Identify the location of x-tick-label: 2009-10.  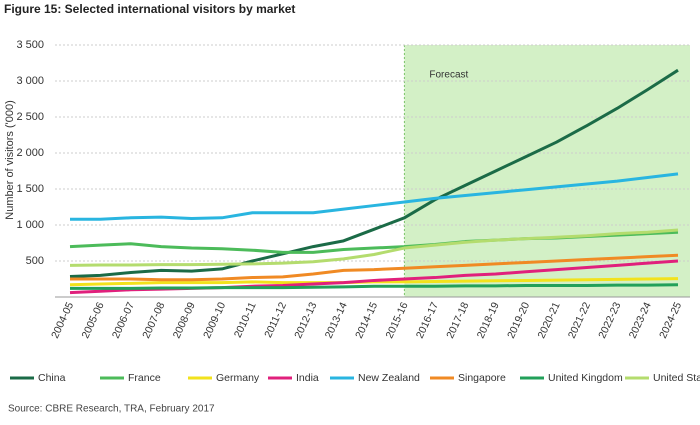
(214, 320).